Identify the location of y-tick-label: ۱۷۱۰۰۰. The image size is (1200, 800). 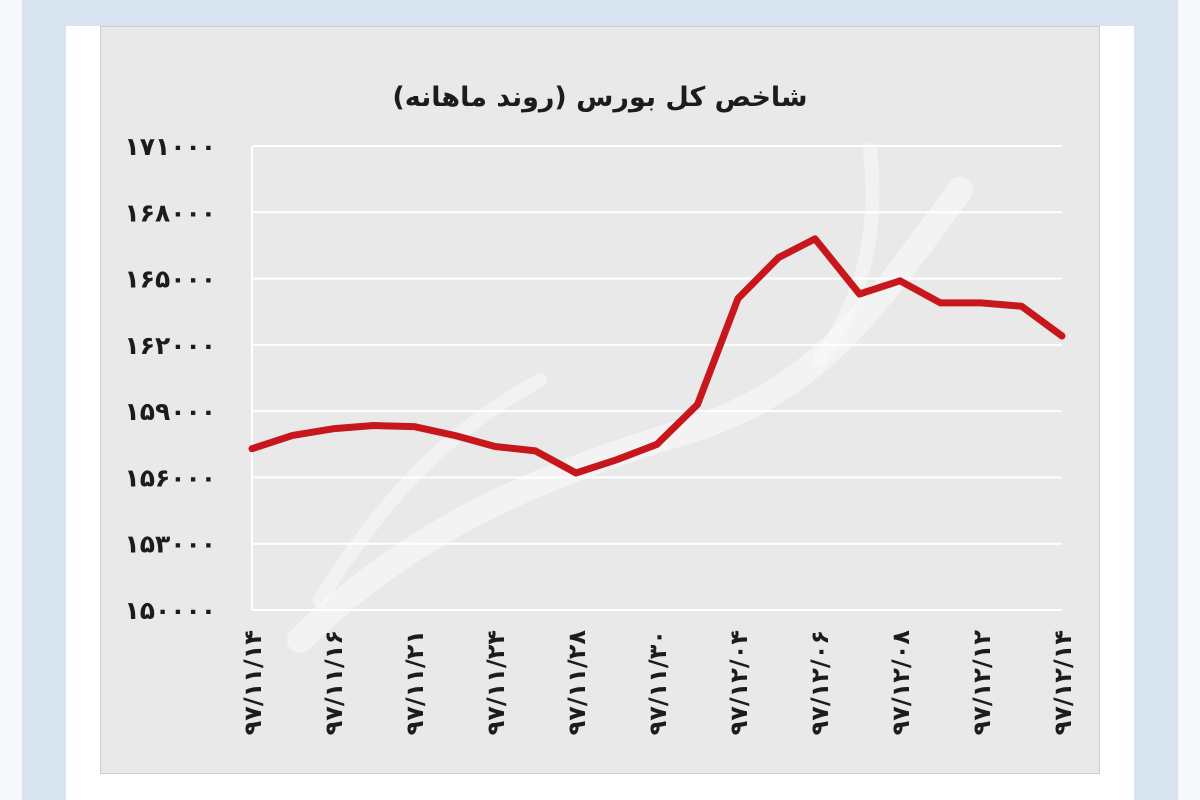
(170, 146).